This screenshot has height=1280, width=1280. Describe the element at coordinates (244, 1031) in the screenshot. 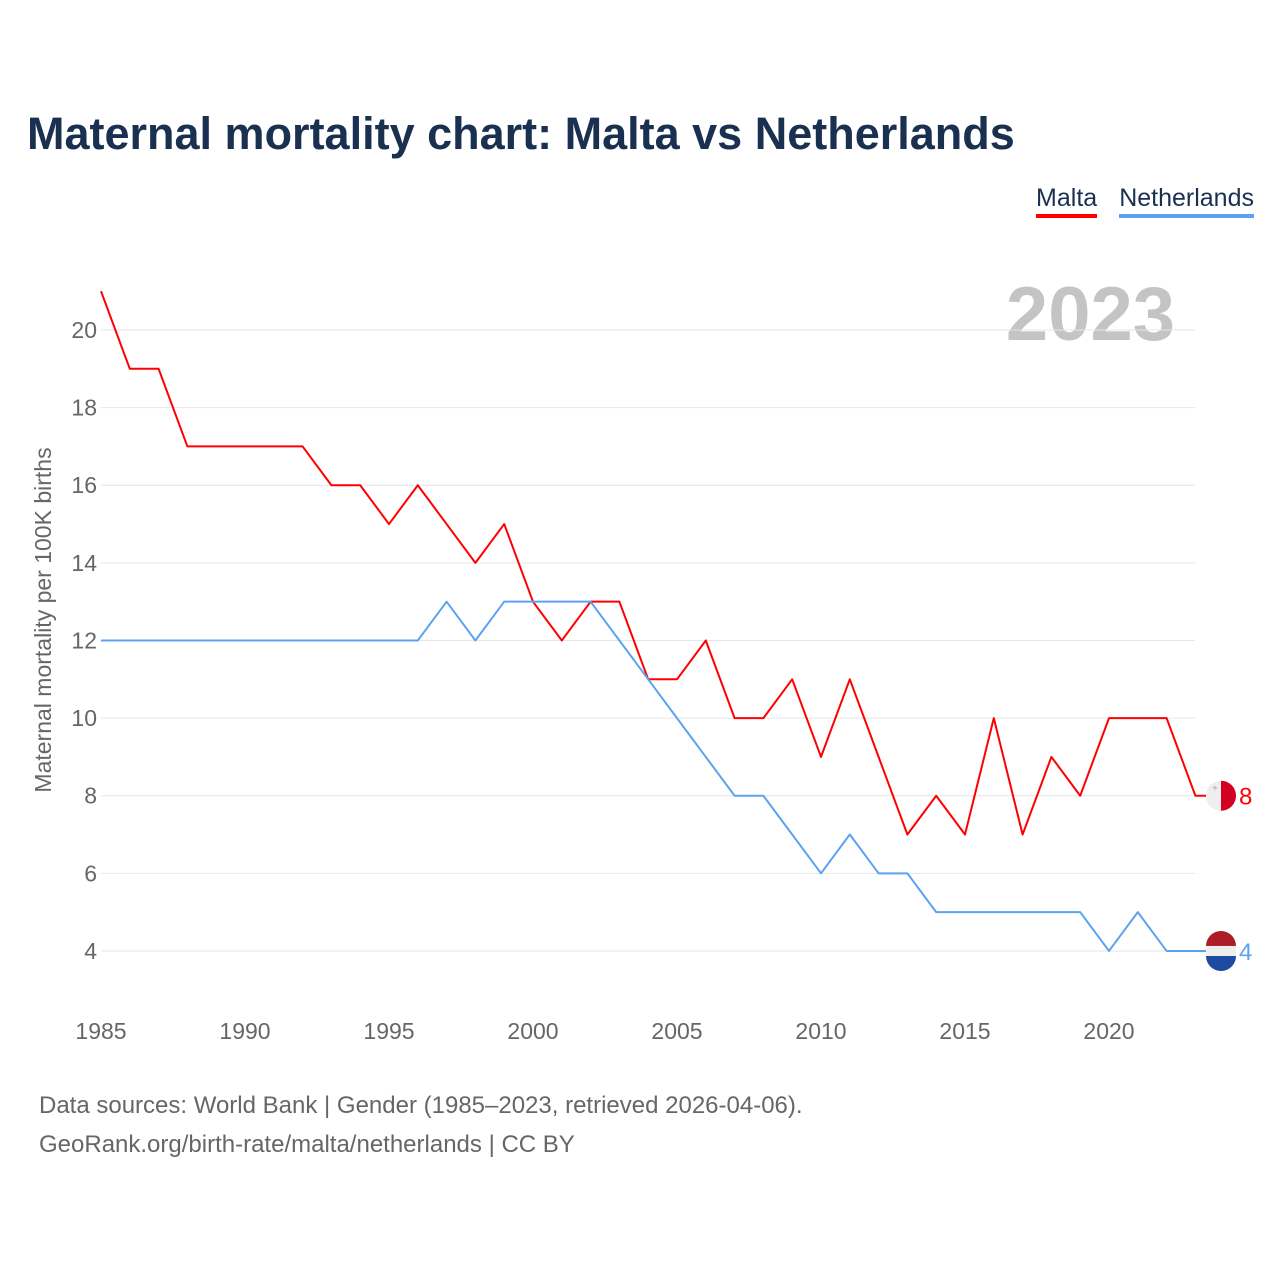

I see `x-tick-label: 1990` at that location.